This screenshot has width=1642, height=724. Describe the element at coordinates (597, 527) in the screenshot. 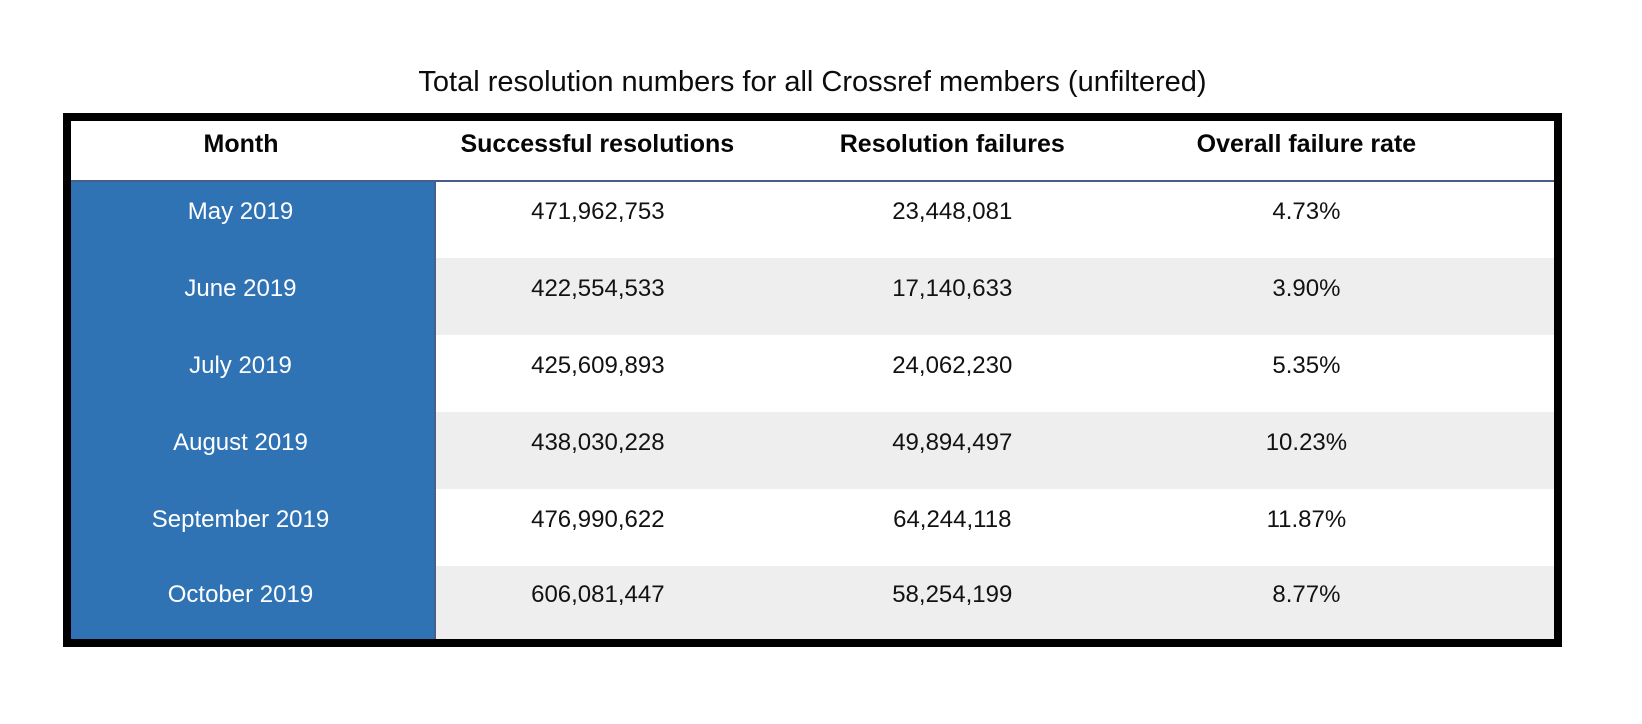

I see `successful-cell: 476,990,622` at that location.